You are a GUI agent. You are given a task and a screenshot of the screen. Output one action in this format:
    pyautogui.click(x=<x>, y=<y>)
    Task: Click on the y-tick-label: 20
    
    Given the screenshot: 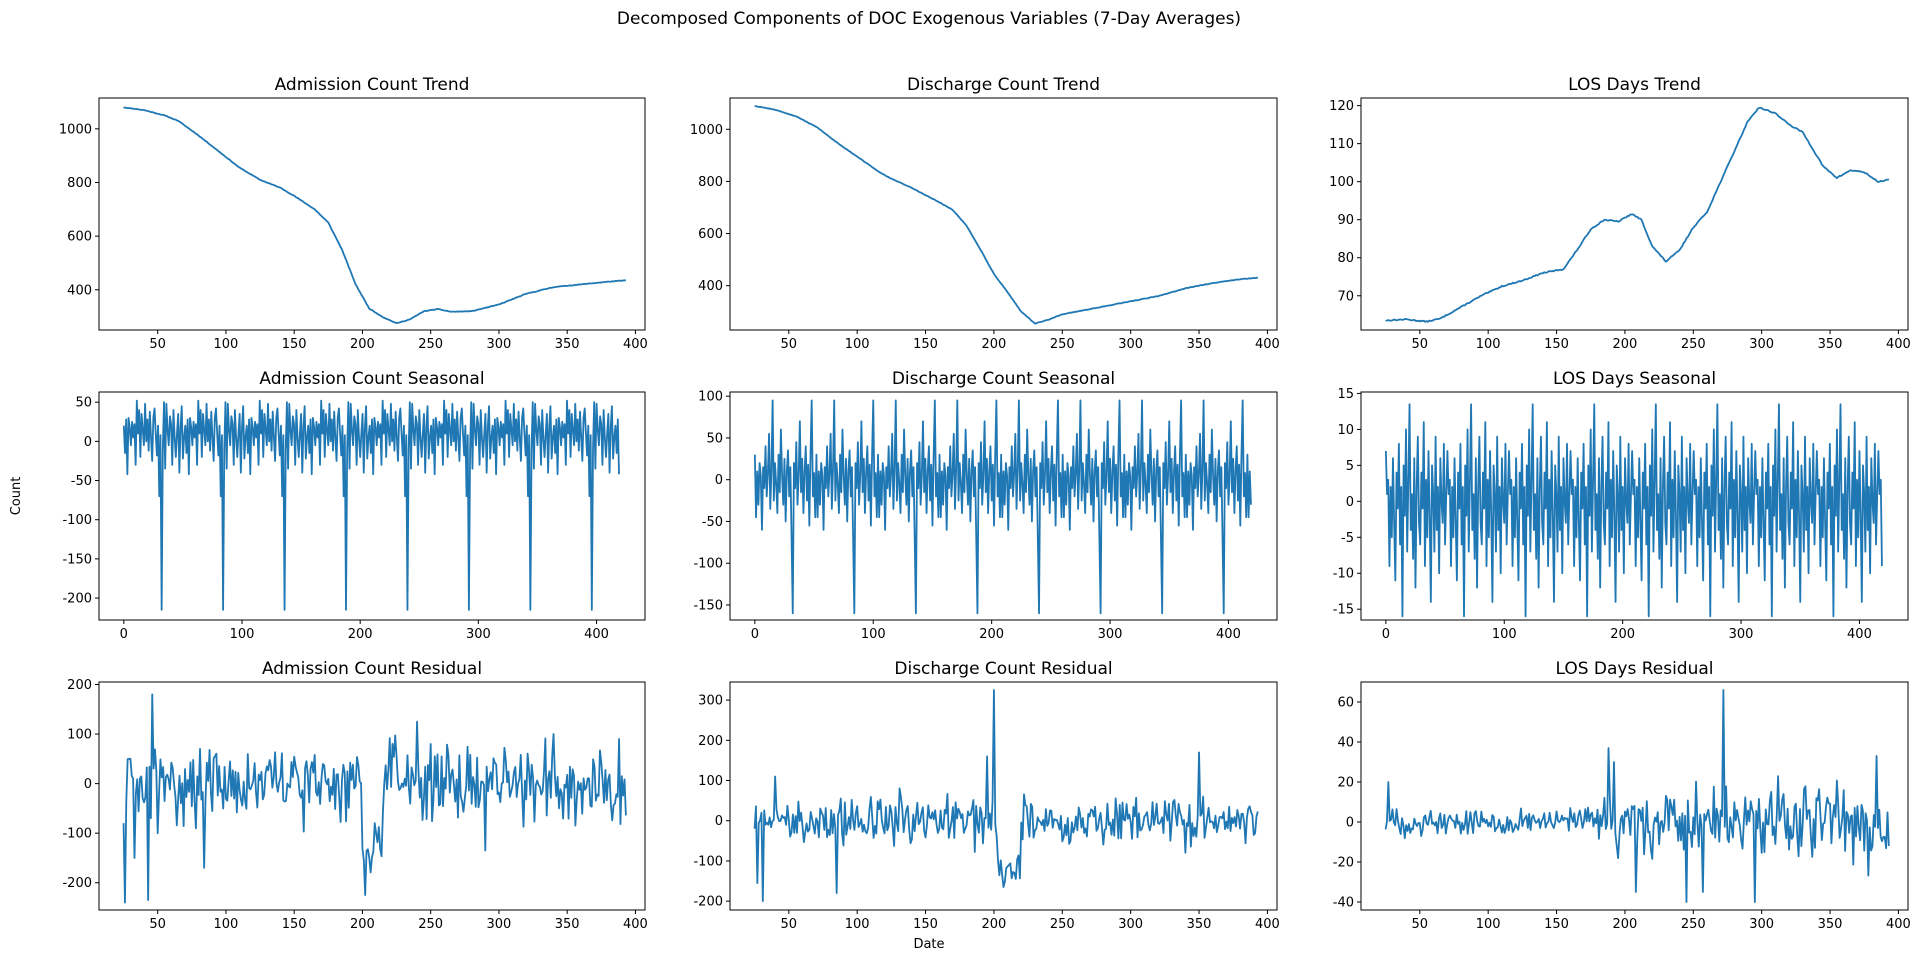 What is the action you would take?
    pyautogui.click(x=1345, y=783)
    